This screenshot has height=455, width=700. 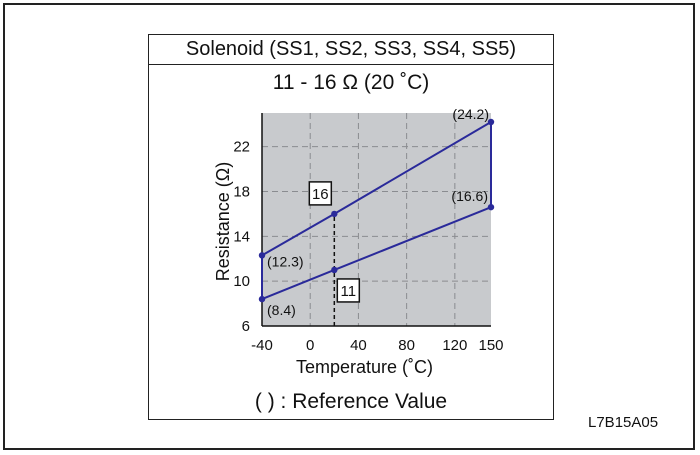 I want to click on boxed-label: 11, so click(x=349, y=291).